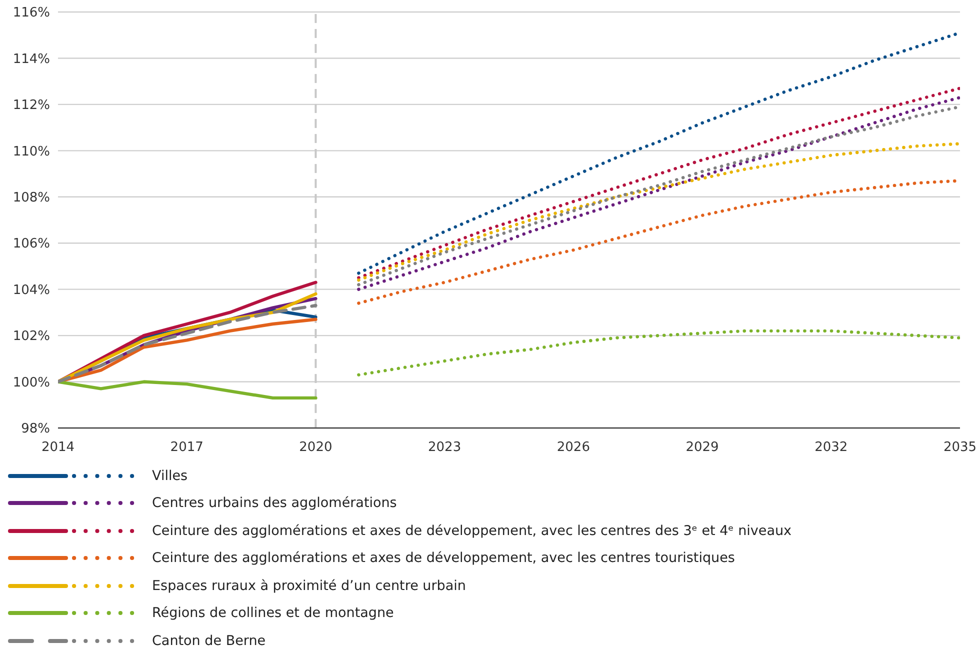  Describe the element at coordinates (31, 106) in the screenshot. I see `y-tick-label: 112%` at that location.